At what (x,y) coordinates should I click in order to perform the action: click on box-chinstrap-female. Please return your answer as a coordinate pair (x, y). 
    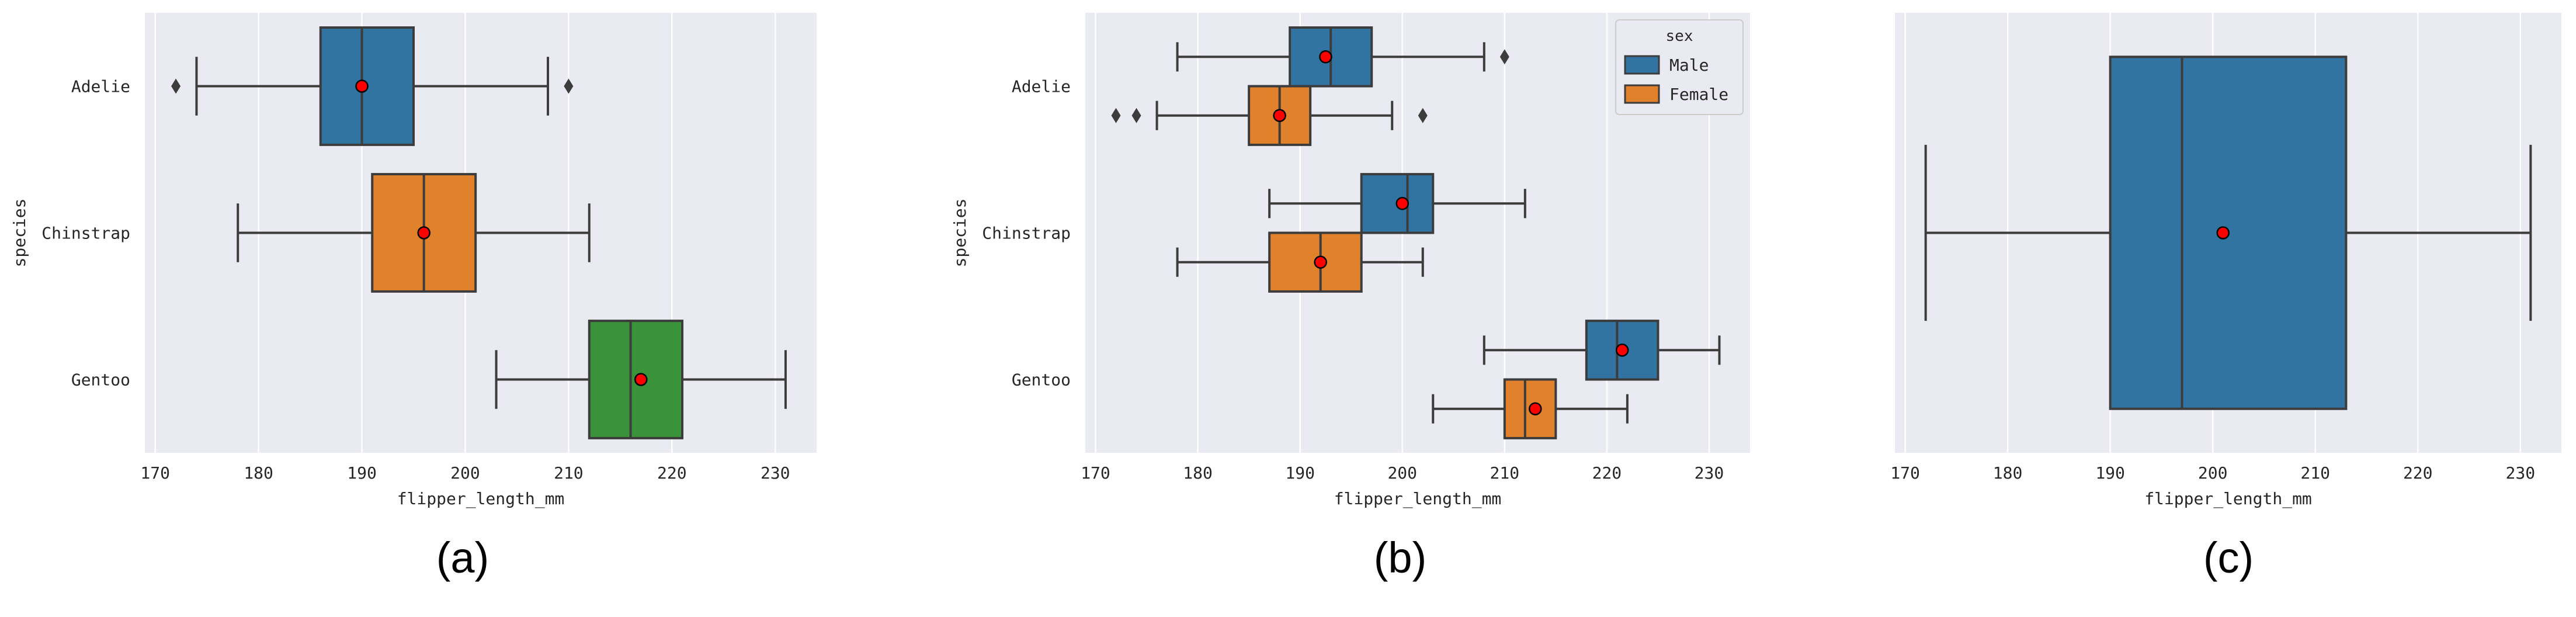
    Looking at the image, I should click on (1300, 262).